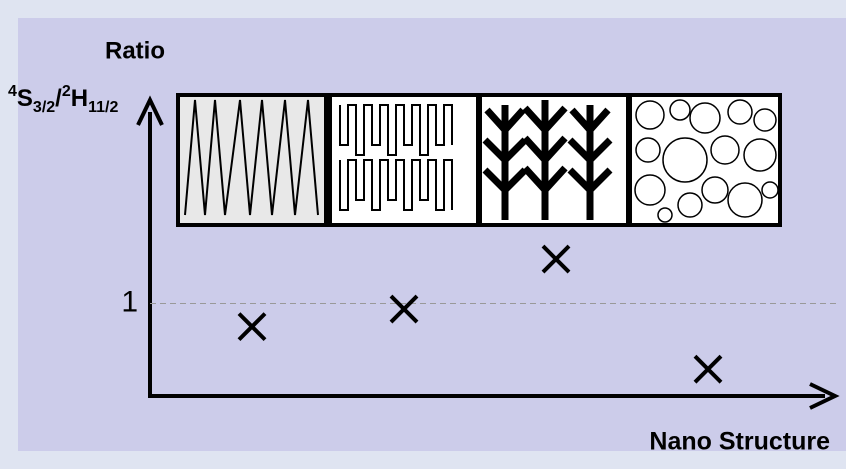 Image resolution: width=846 pixels, height=469 pixels. Describe the element at coordinates (129, 301) in the screenshot. I see `y-tick-label: 1` at that location.